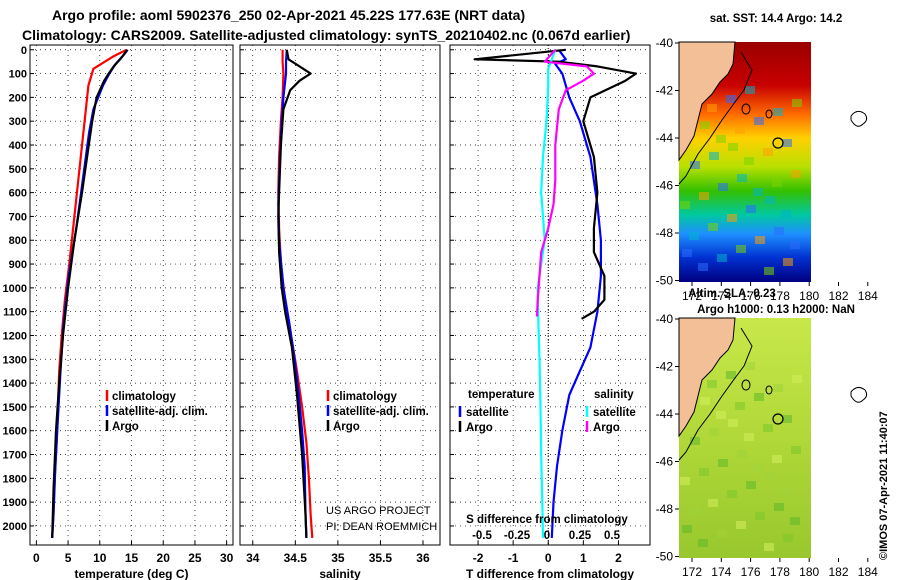 The width and height of the screenshot is (900, 580). What do you see at coordinates (612, 536) in the screenshot?
I see `salinity-tick-label: 0.5` at bounding box center [612, 536].